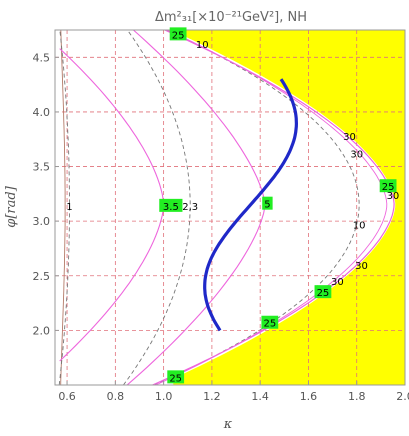  I want to click on x-axis-label: κ, so click(228, 424).